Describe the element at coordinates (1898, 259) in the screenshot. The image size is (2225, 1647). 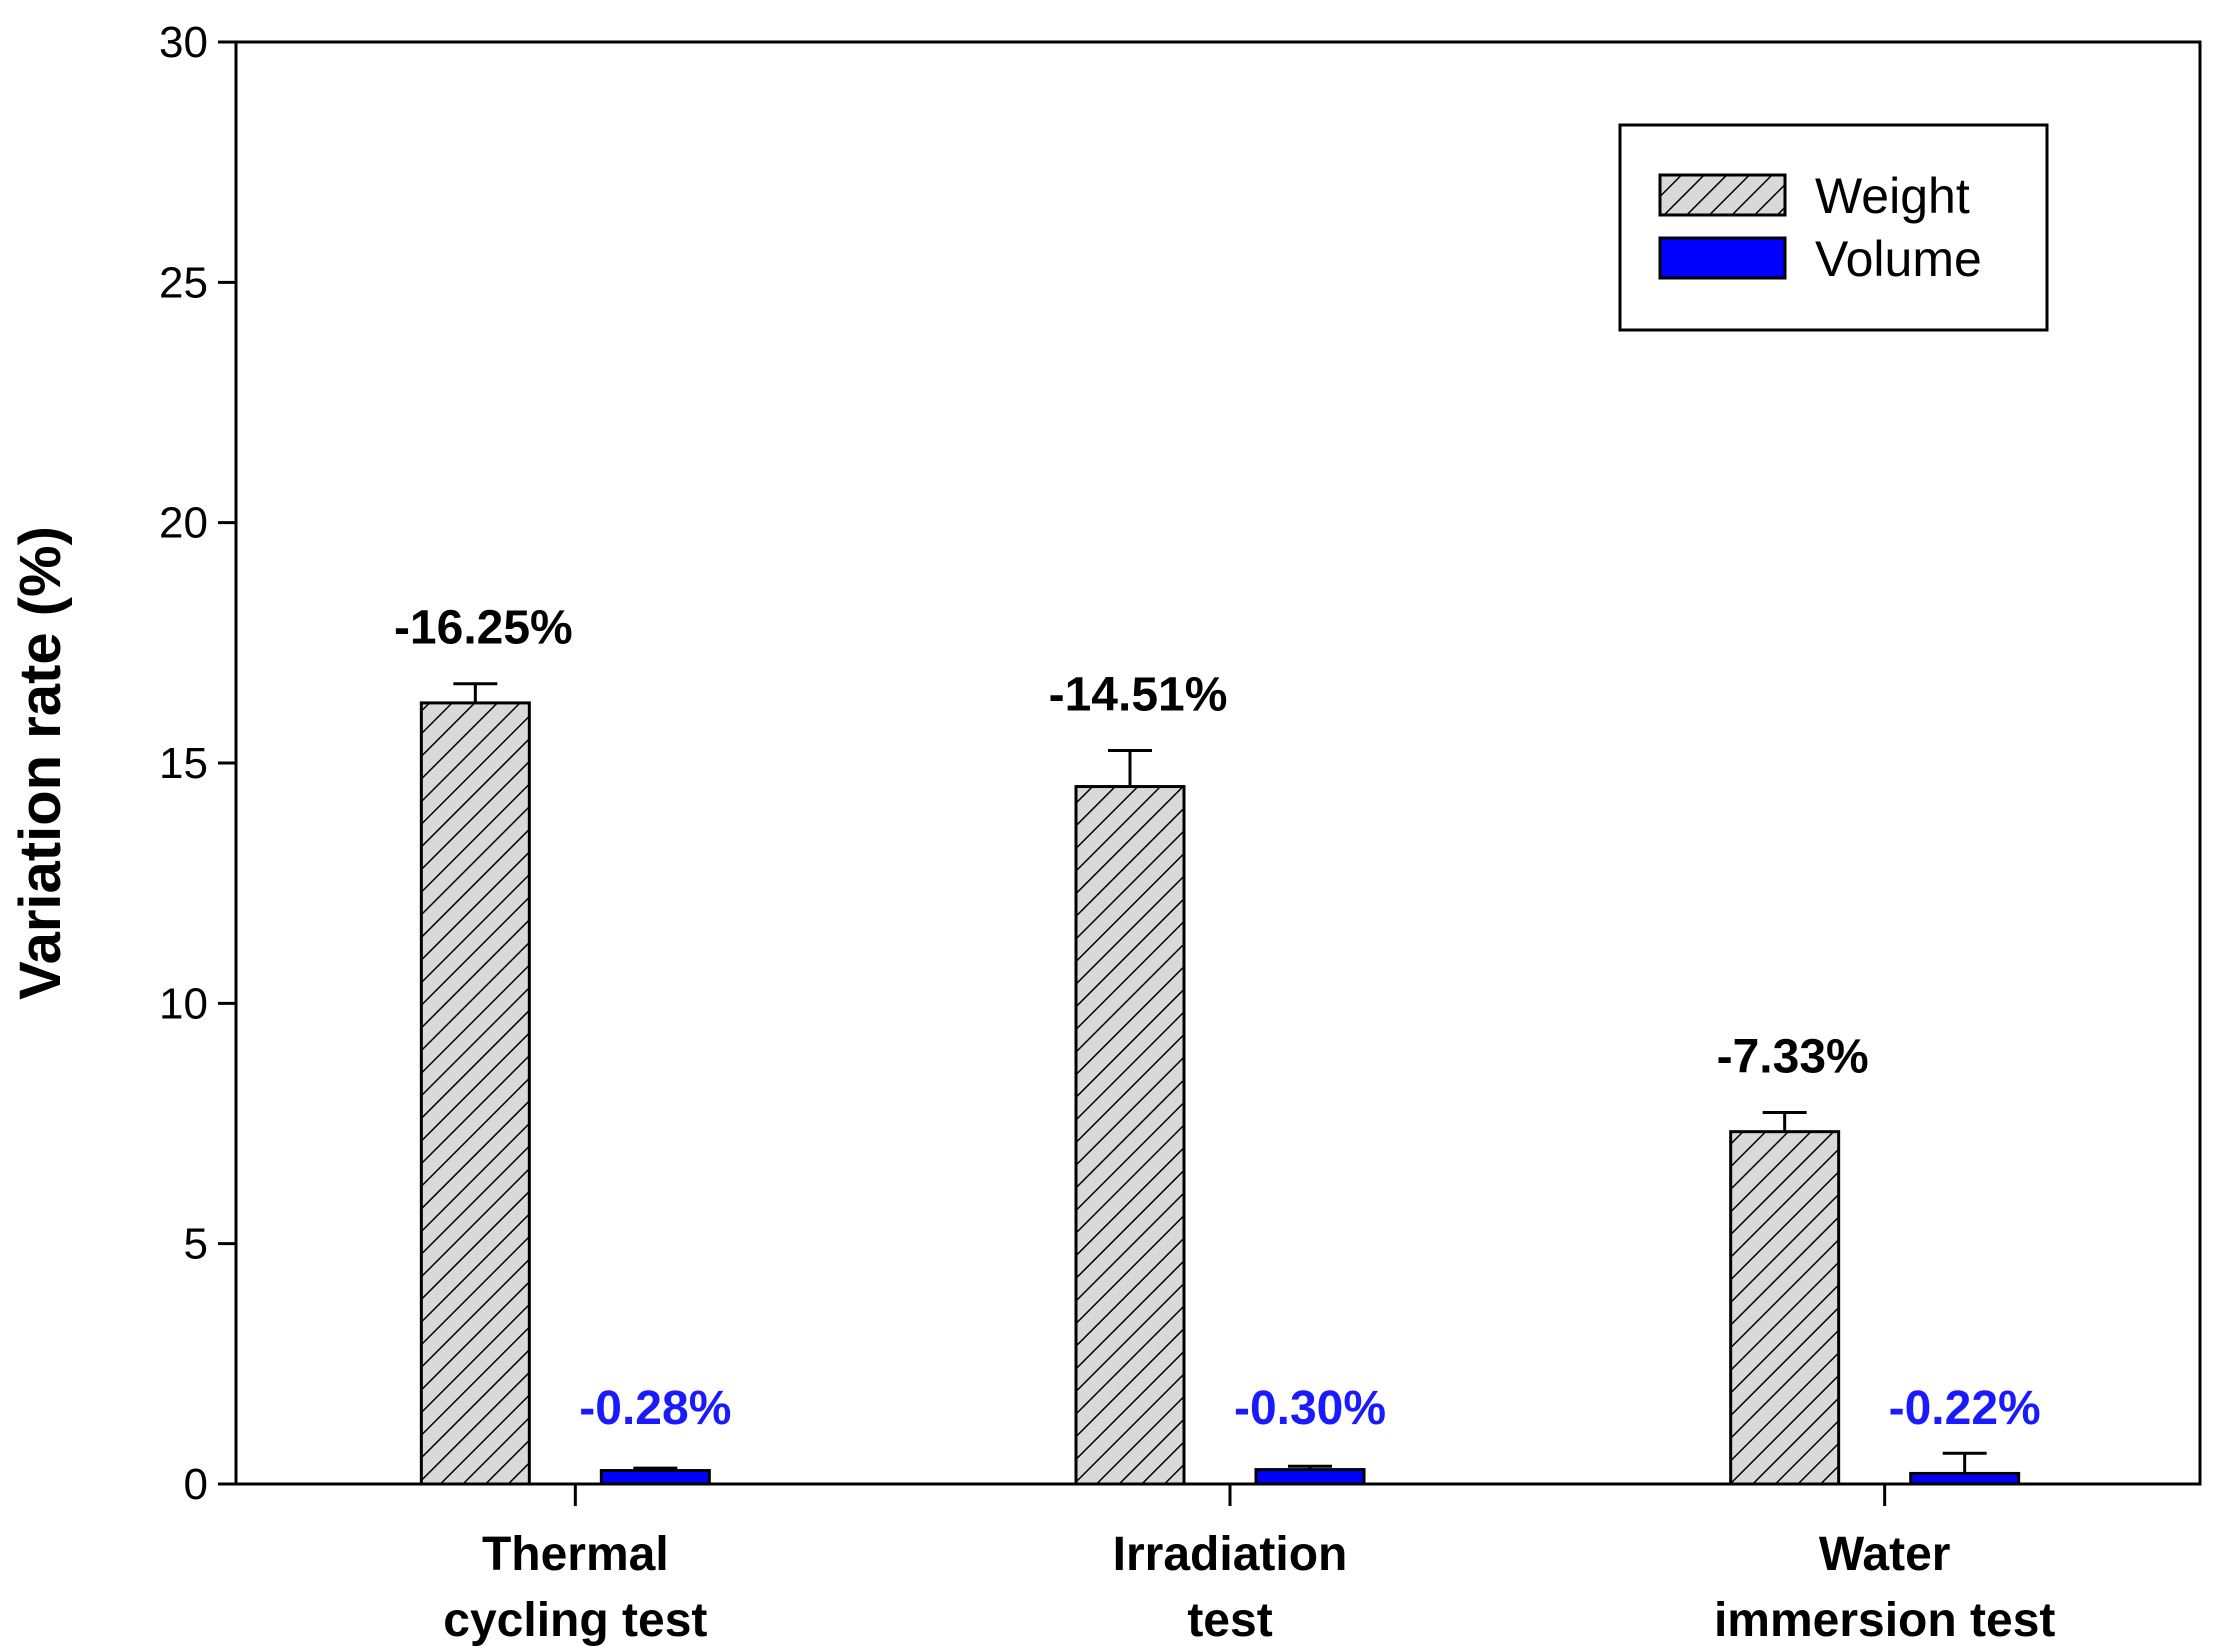
I see `legend-label-volume: Volume` at that location.